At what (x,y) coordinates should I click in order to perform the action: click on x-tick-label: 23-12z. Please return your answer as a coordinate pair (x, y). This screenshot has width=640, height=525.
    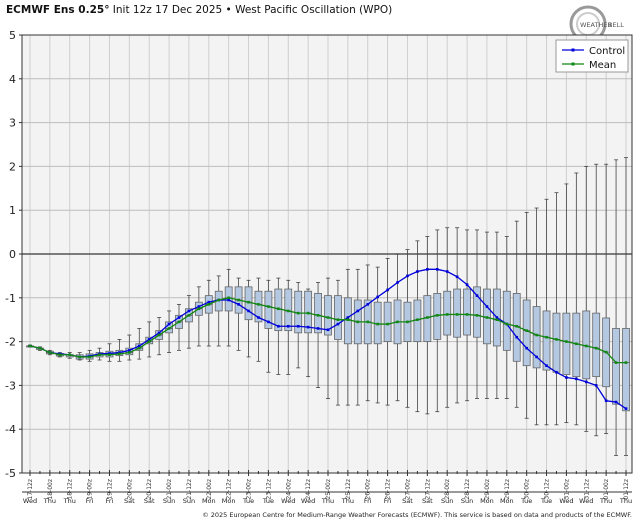
    Looking at the image, I should click on (268, 489).